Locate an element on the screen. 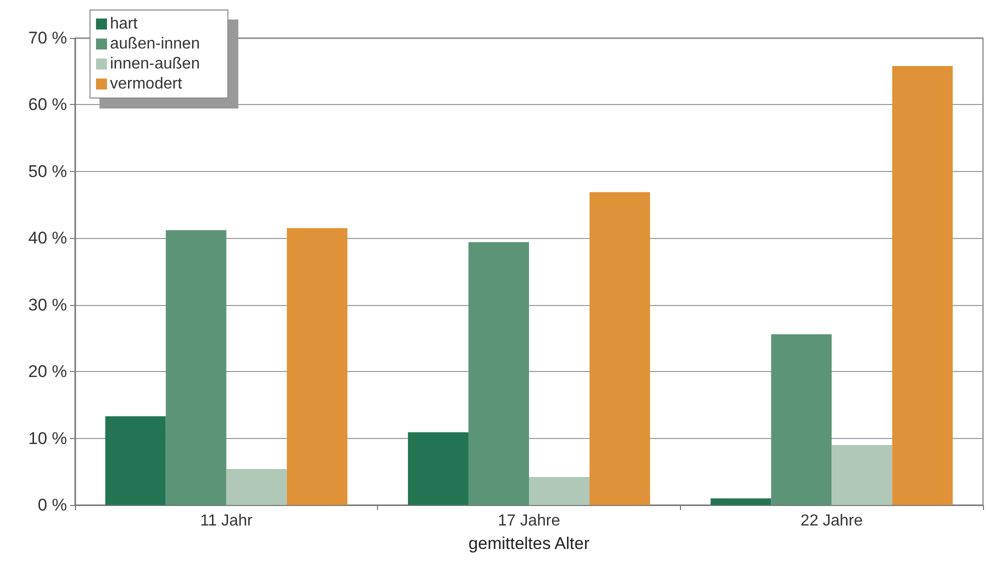 This screenshot has height=561, width=986. y-tick-label: 0 % is located at coordinates (52, 505).